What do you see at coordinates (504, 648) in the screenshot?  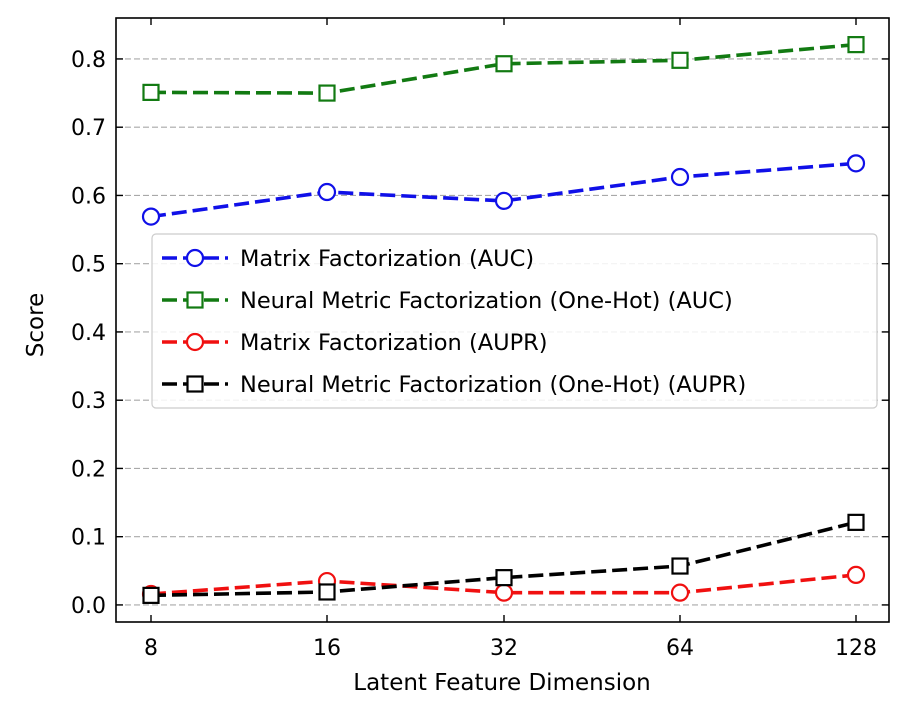 I see `x-tick-label: 32` at bounding box center [504, 648].